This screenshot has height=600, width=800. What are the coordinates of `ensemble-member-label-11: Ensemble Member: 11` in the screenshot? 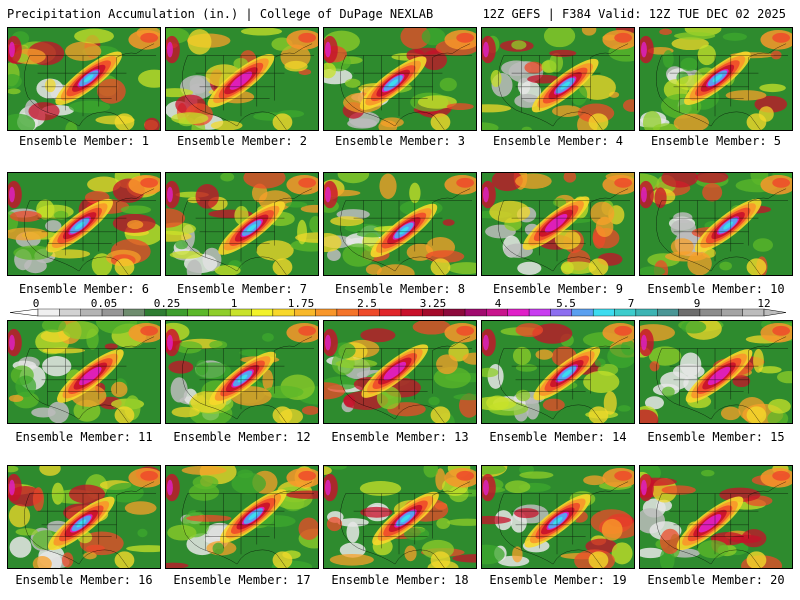 It's located at (84, 437).